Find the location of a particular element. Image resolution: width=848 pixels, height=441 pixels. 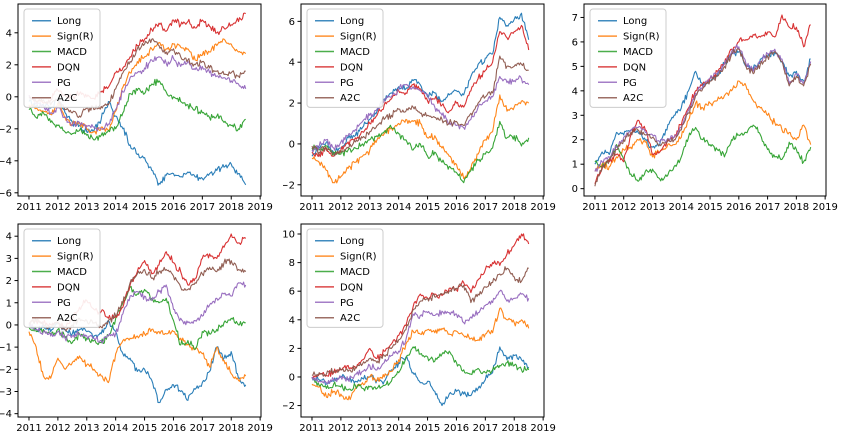

y-tick-label: −3 is located at coordinates (6, 392).